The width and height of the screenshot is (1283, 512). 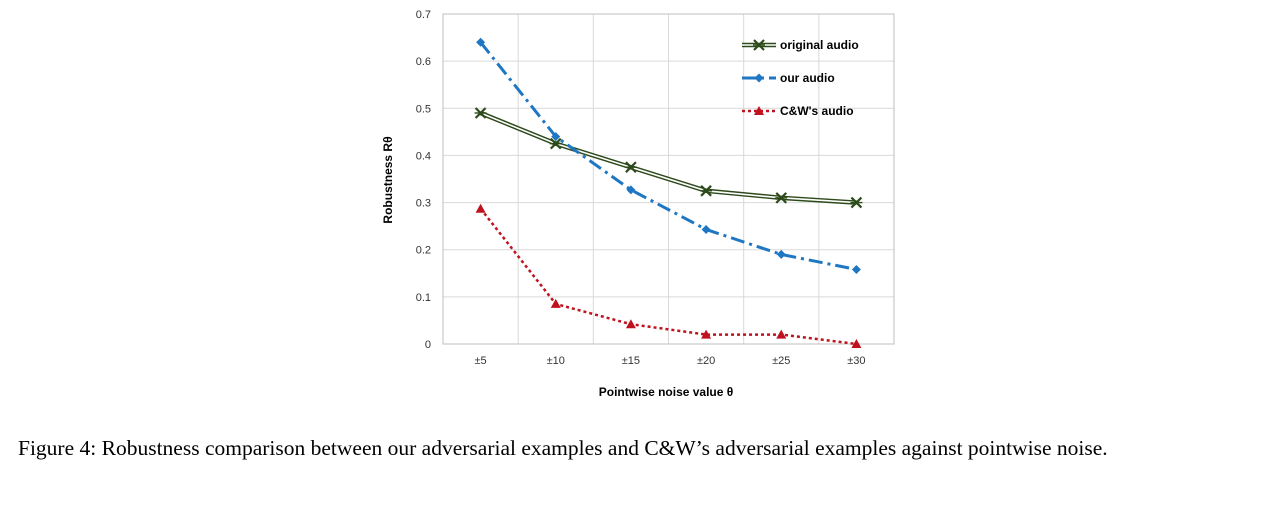 What do you see at coordinates (856, 361) in the screenshot?
I see `x-tick-label: ±30` at bounding box center [856, 361].